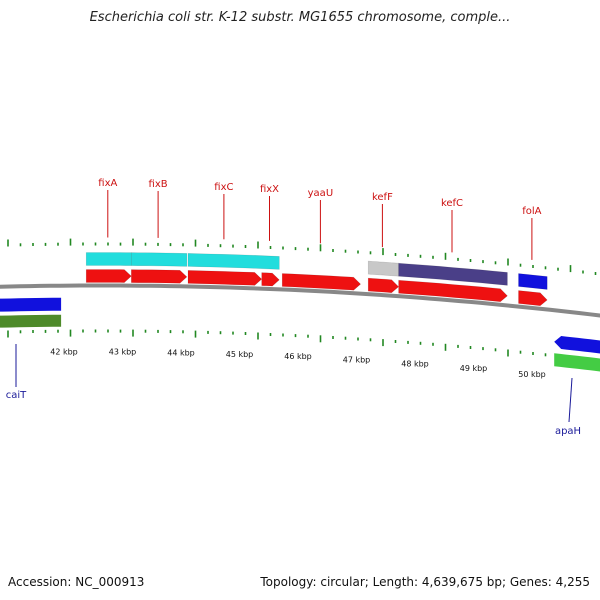 This screenshot has width=600, height=600. I want to click on gene-fixC, so click(225, 278).